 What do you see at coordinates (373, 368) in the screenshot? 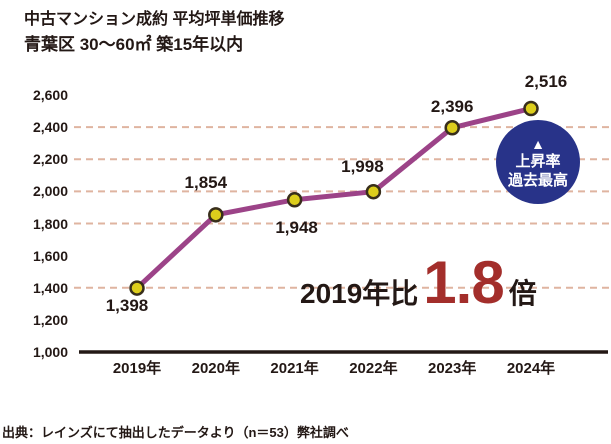
I see `x-tick-label: 2022年` at bounding box center [373, 368].